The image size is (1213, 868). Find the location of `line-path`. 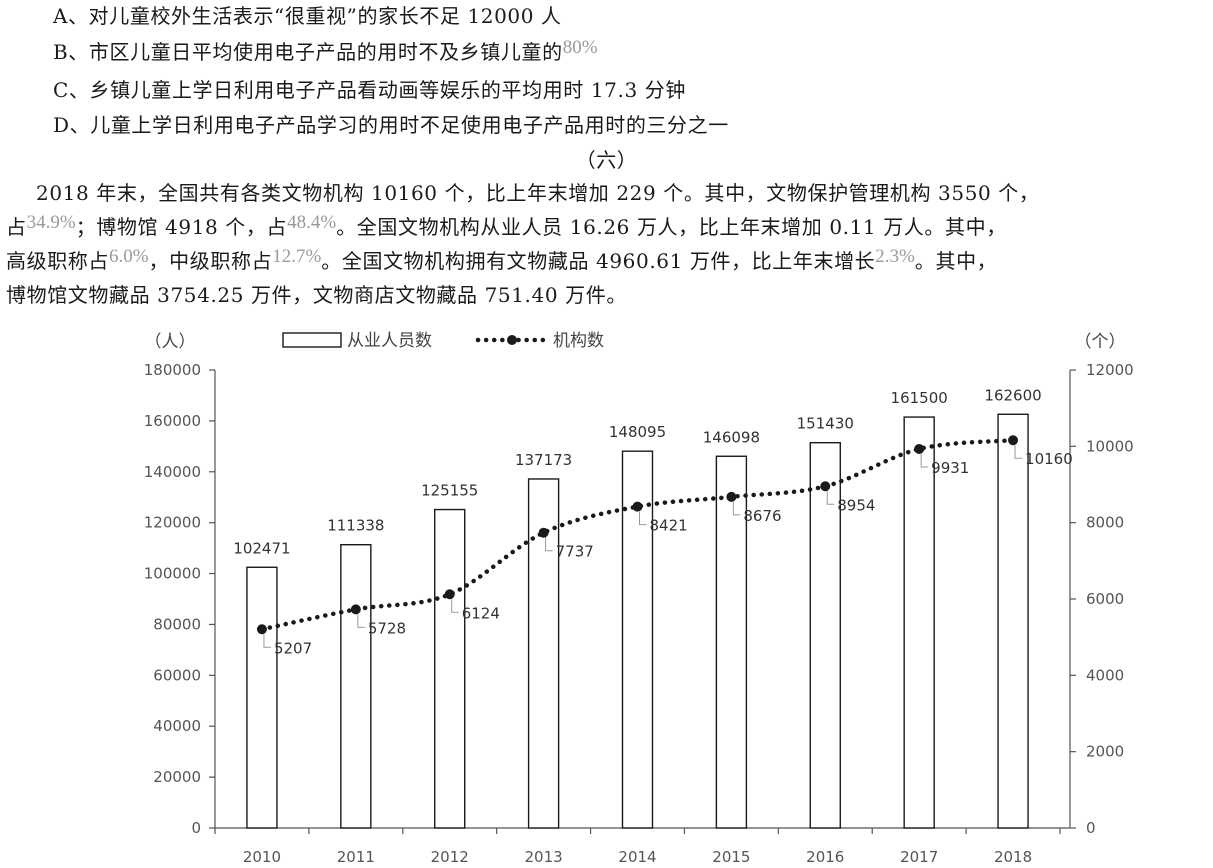

line-path is located at coordinates (637, 534).